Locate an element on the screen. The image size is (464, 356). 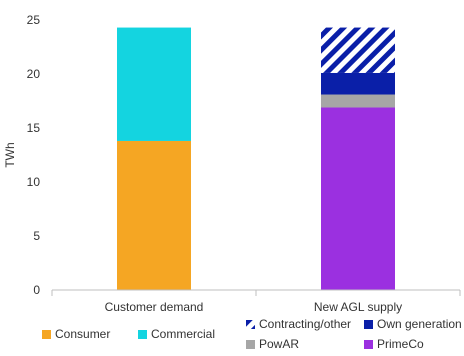
y-axis-label: TWh is located at coordinates (10, 154).